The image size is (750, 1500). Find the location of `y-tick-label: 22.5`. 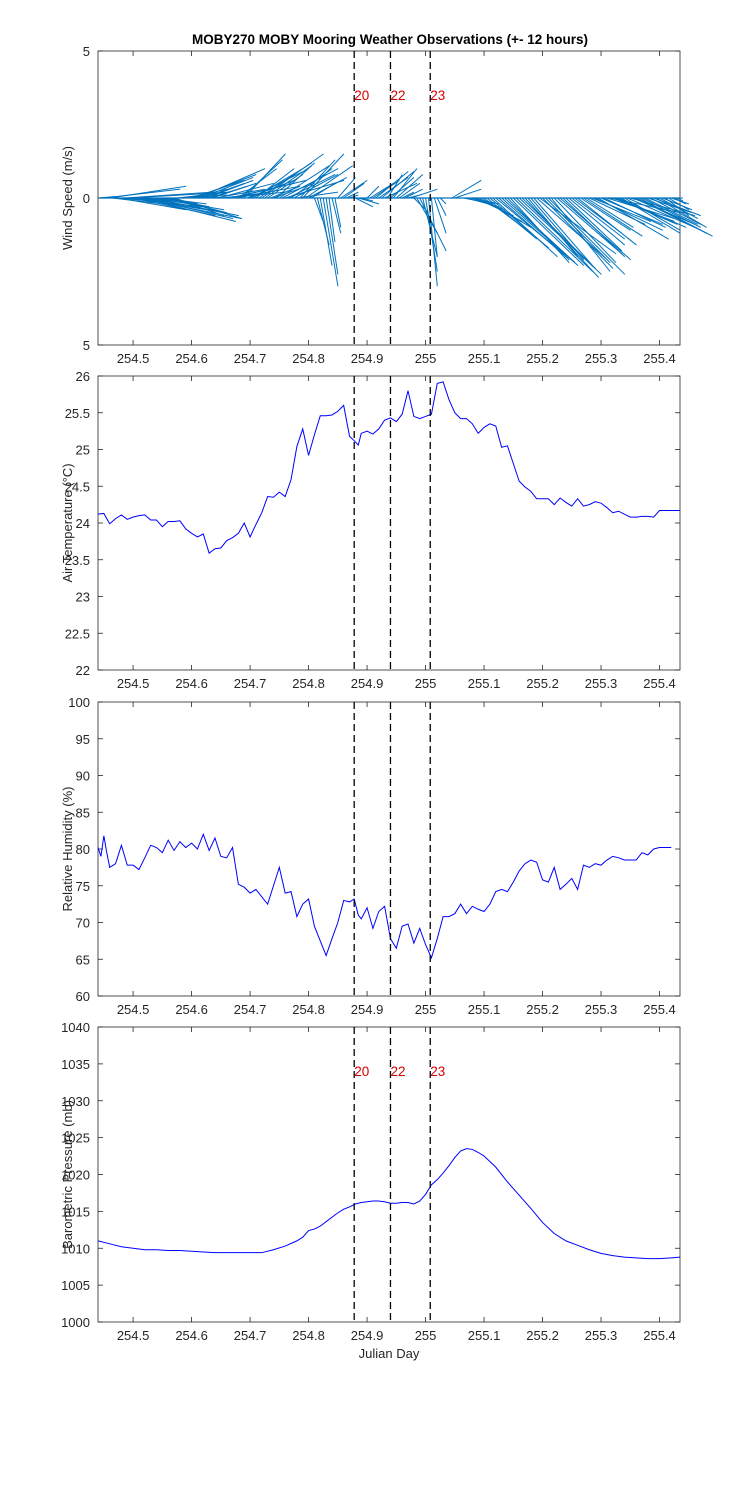

y-tick-label: 22.5 is located at coordinates (77, 633).